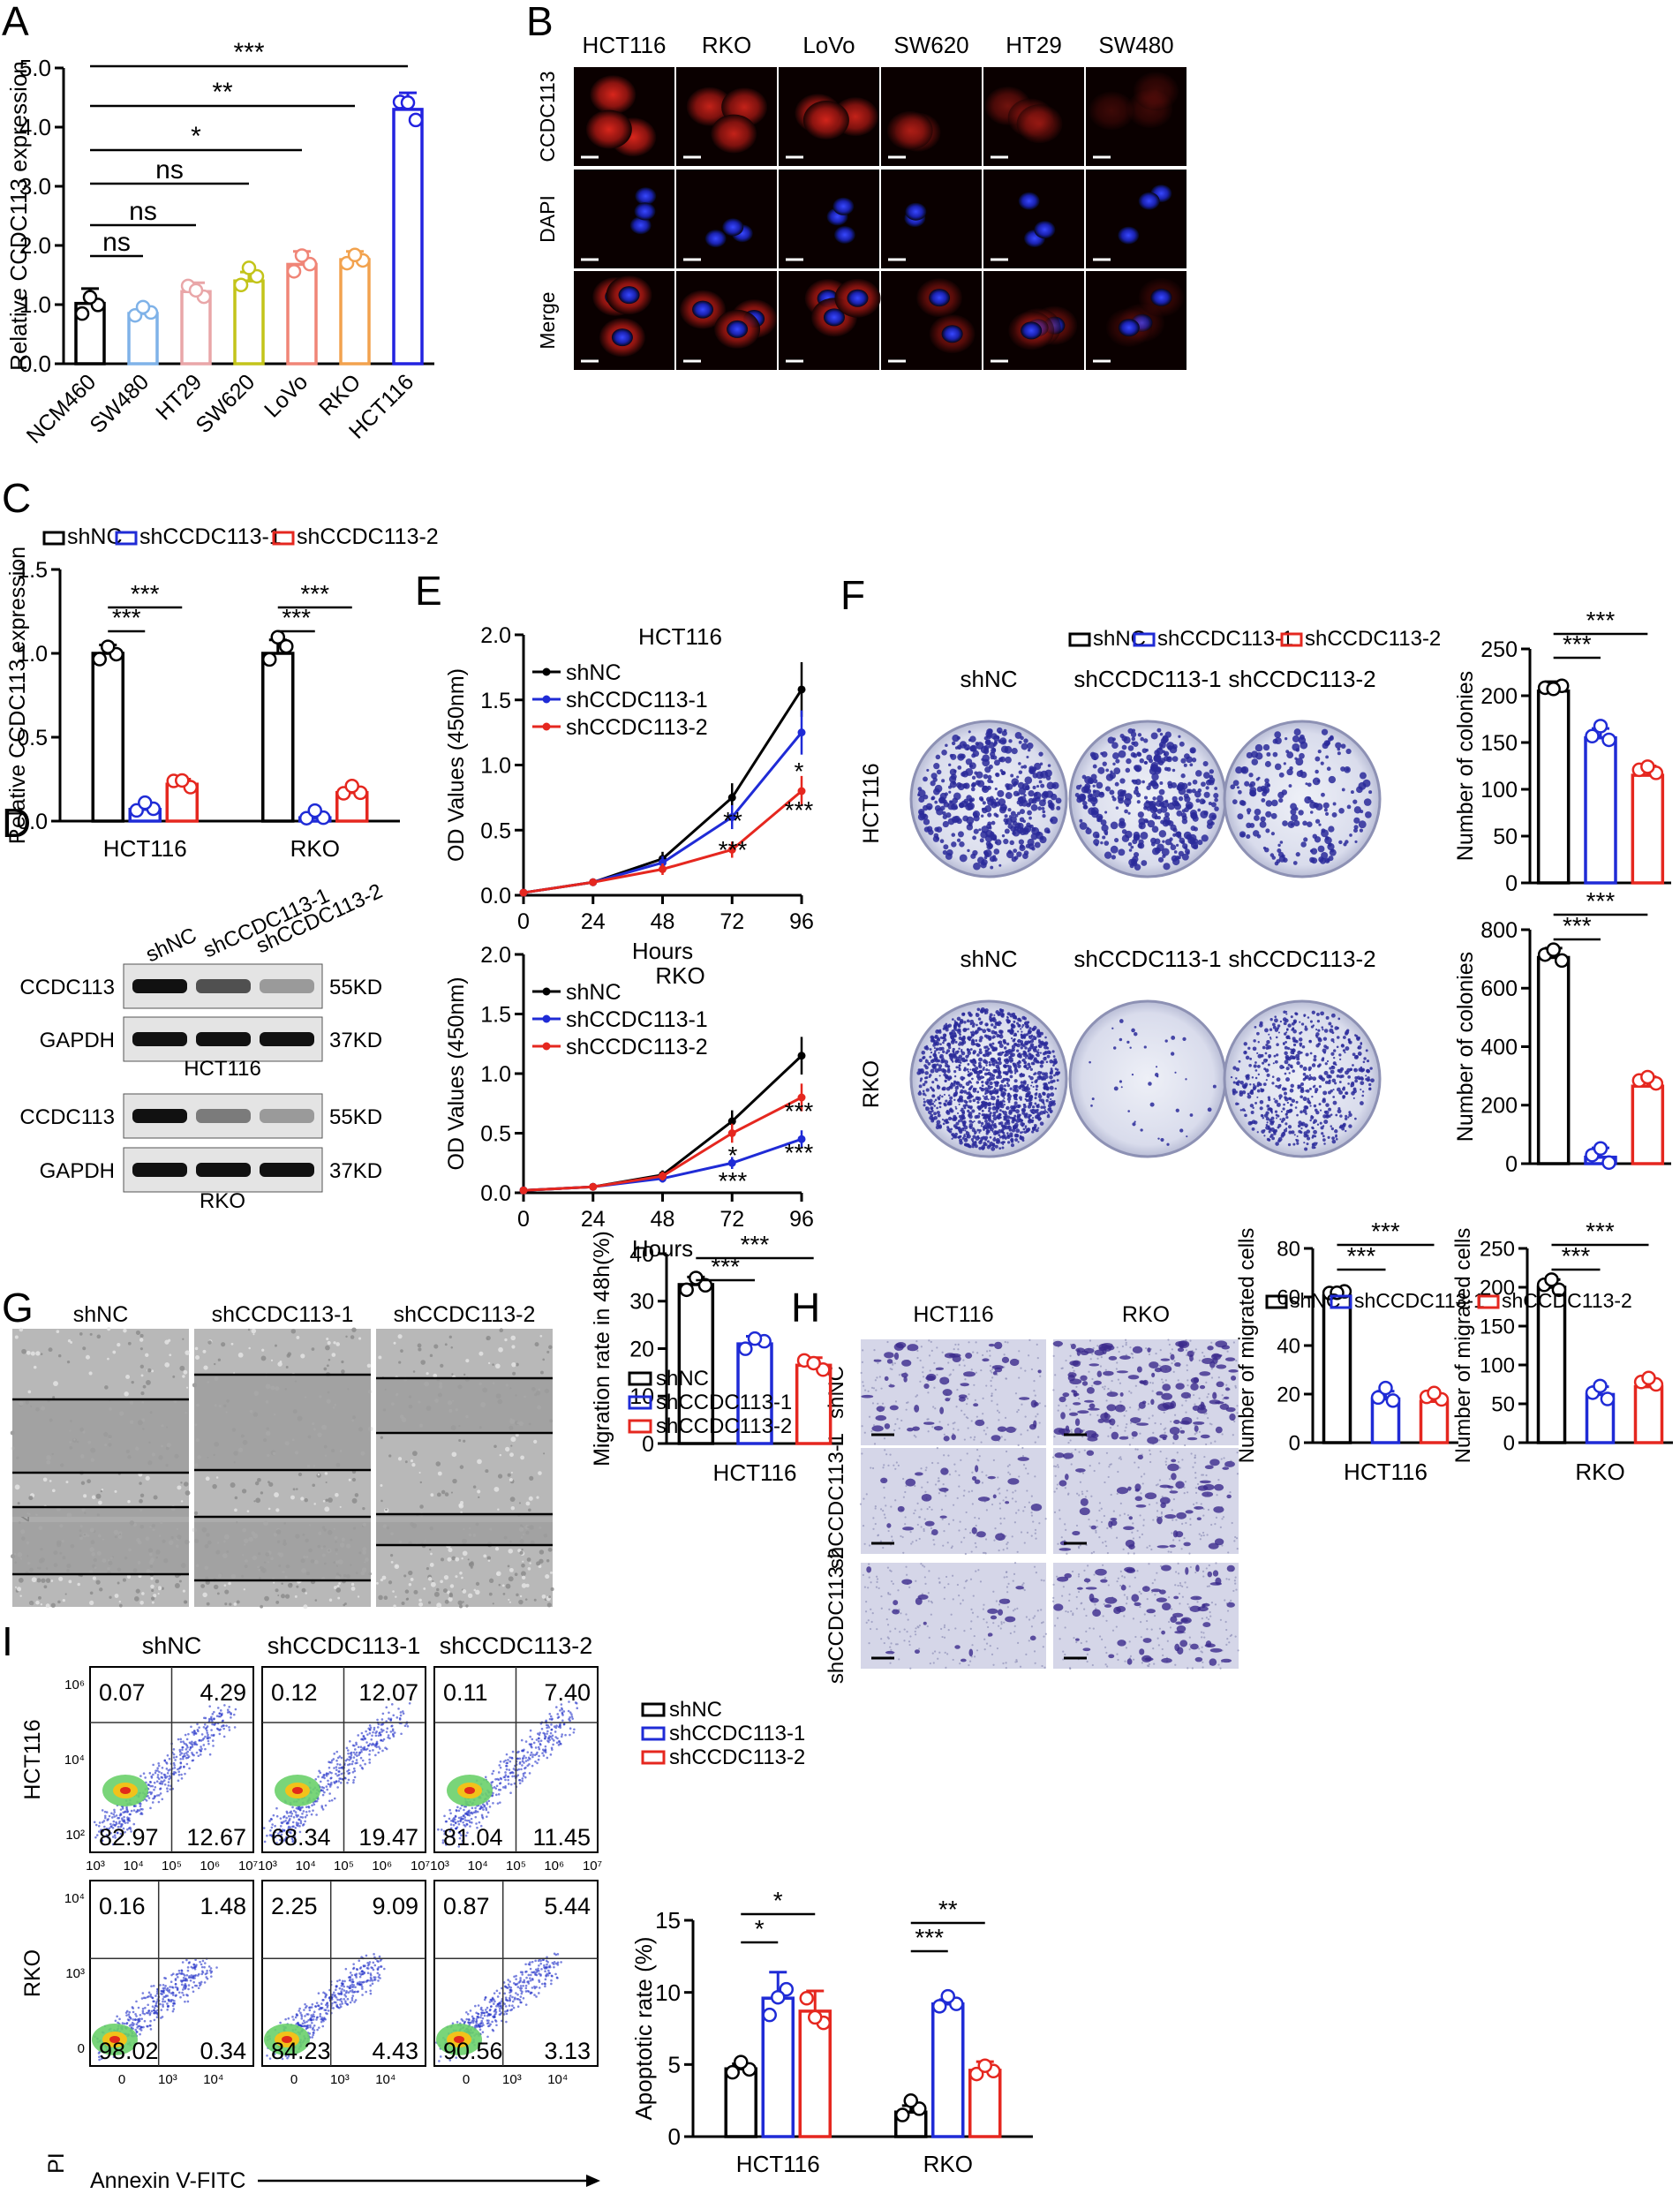 The image size is (1680, 2194). I want to click on blot-band, so click(159, 986).